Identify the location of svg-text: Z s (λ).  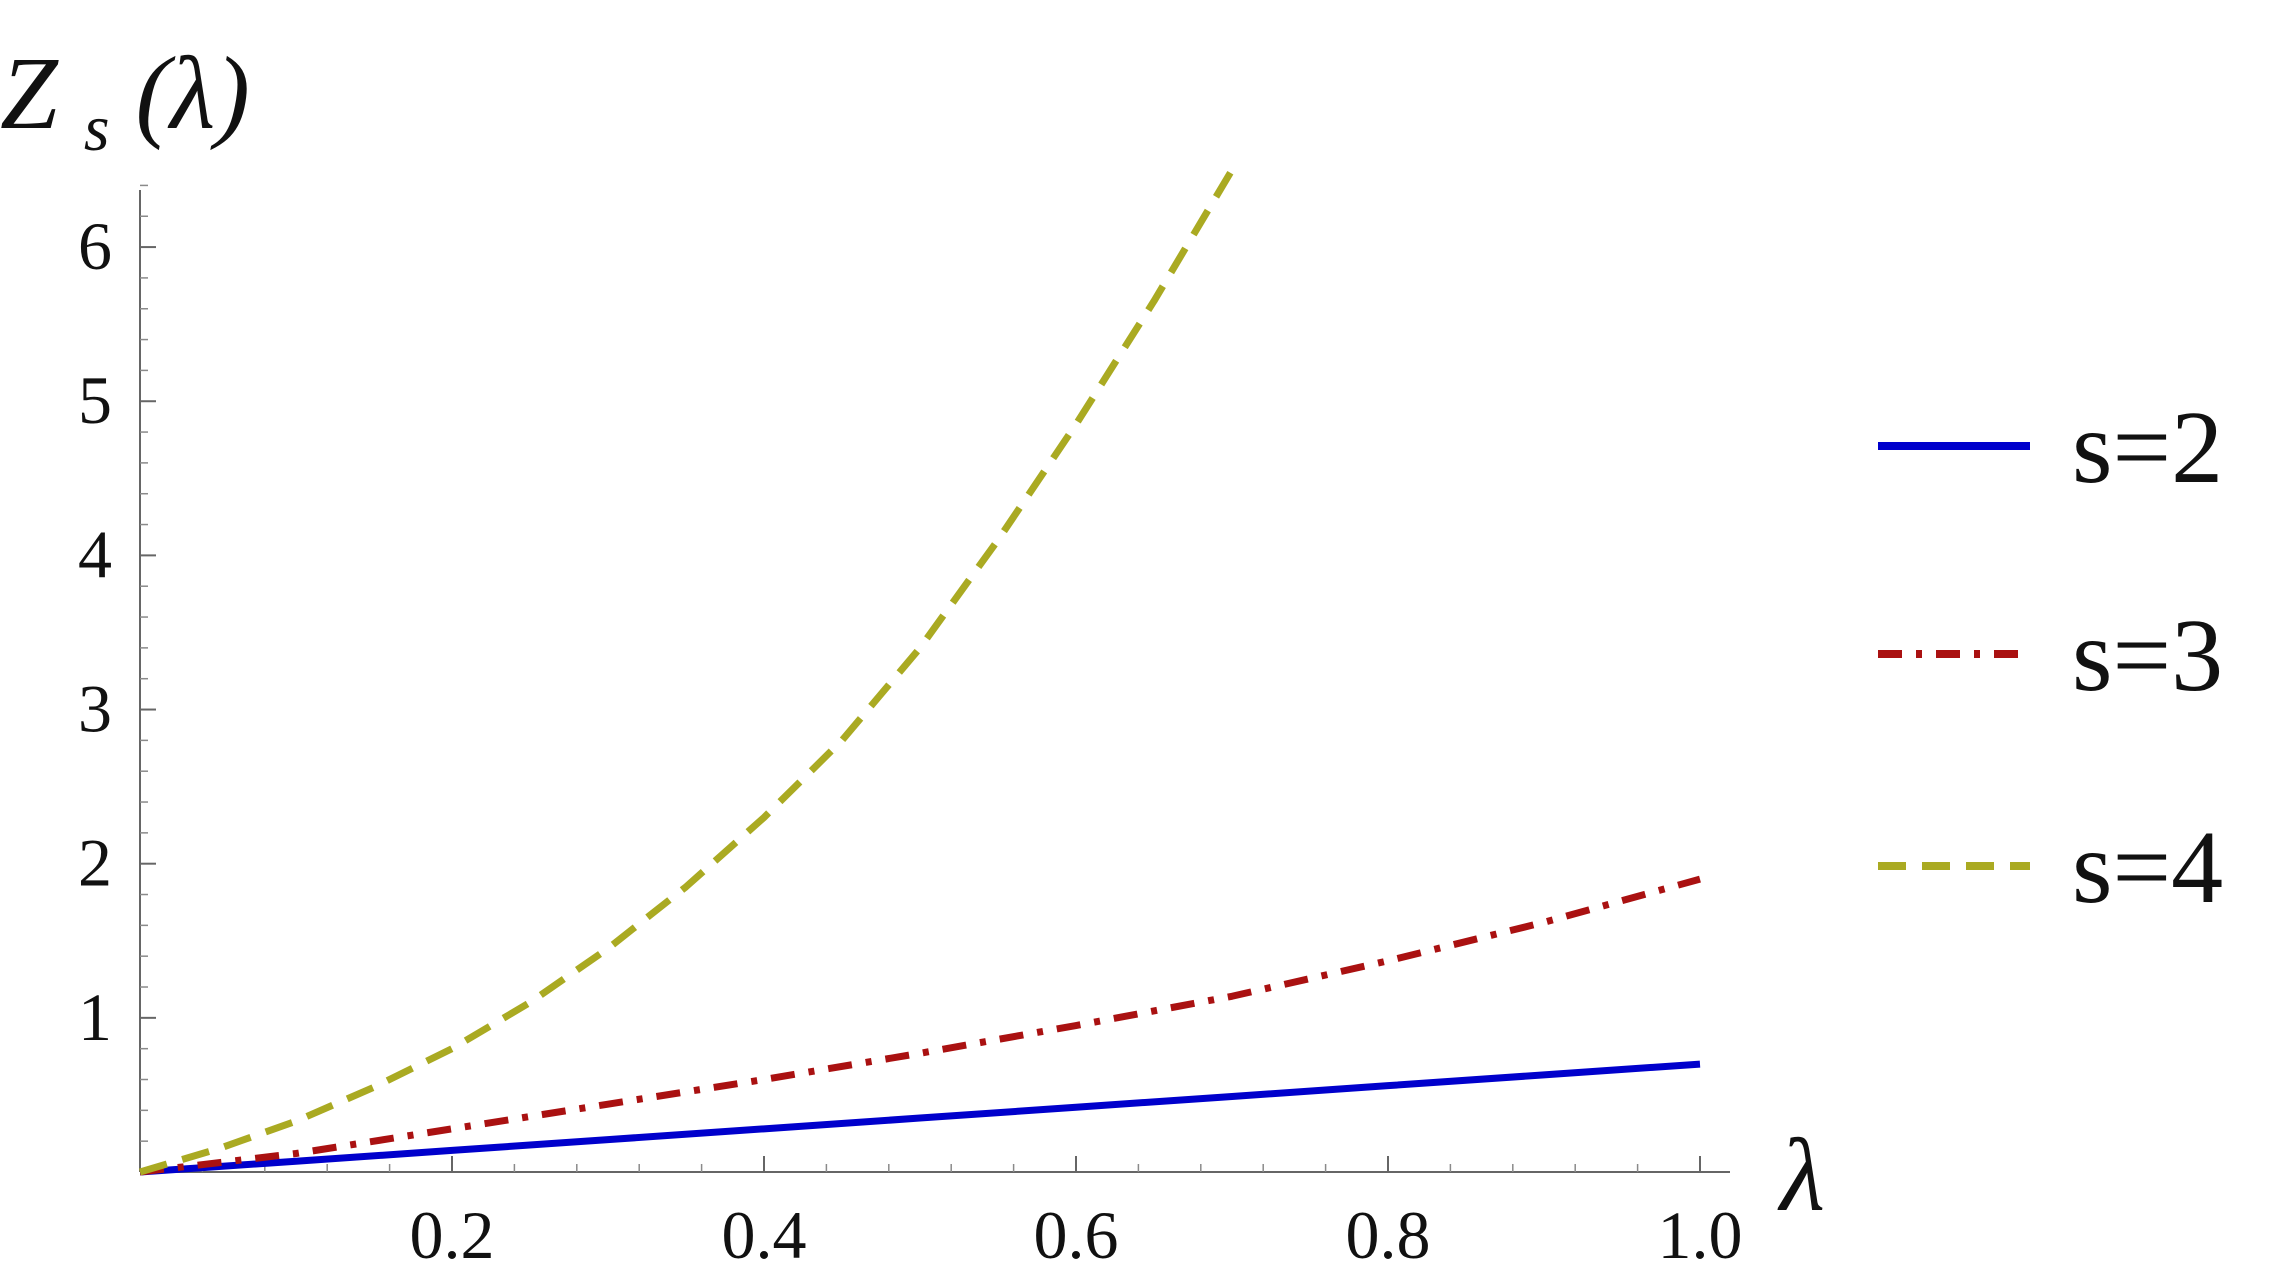
(125, 104).